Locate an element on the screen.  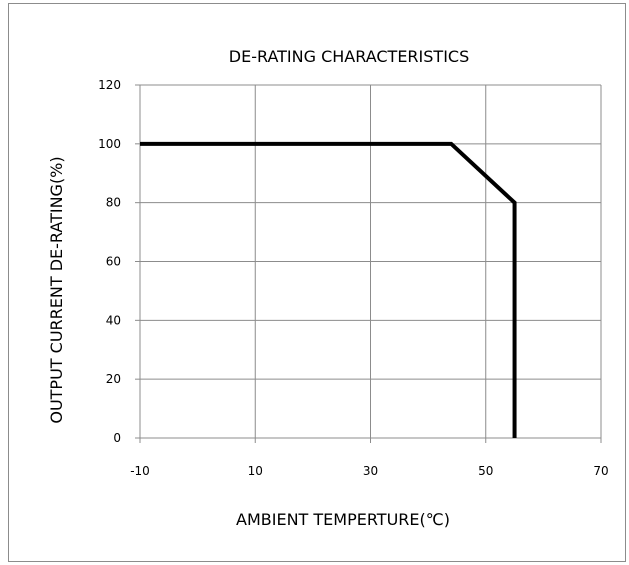
y-tick-label: 60 is located at coordinates (113, 262).